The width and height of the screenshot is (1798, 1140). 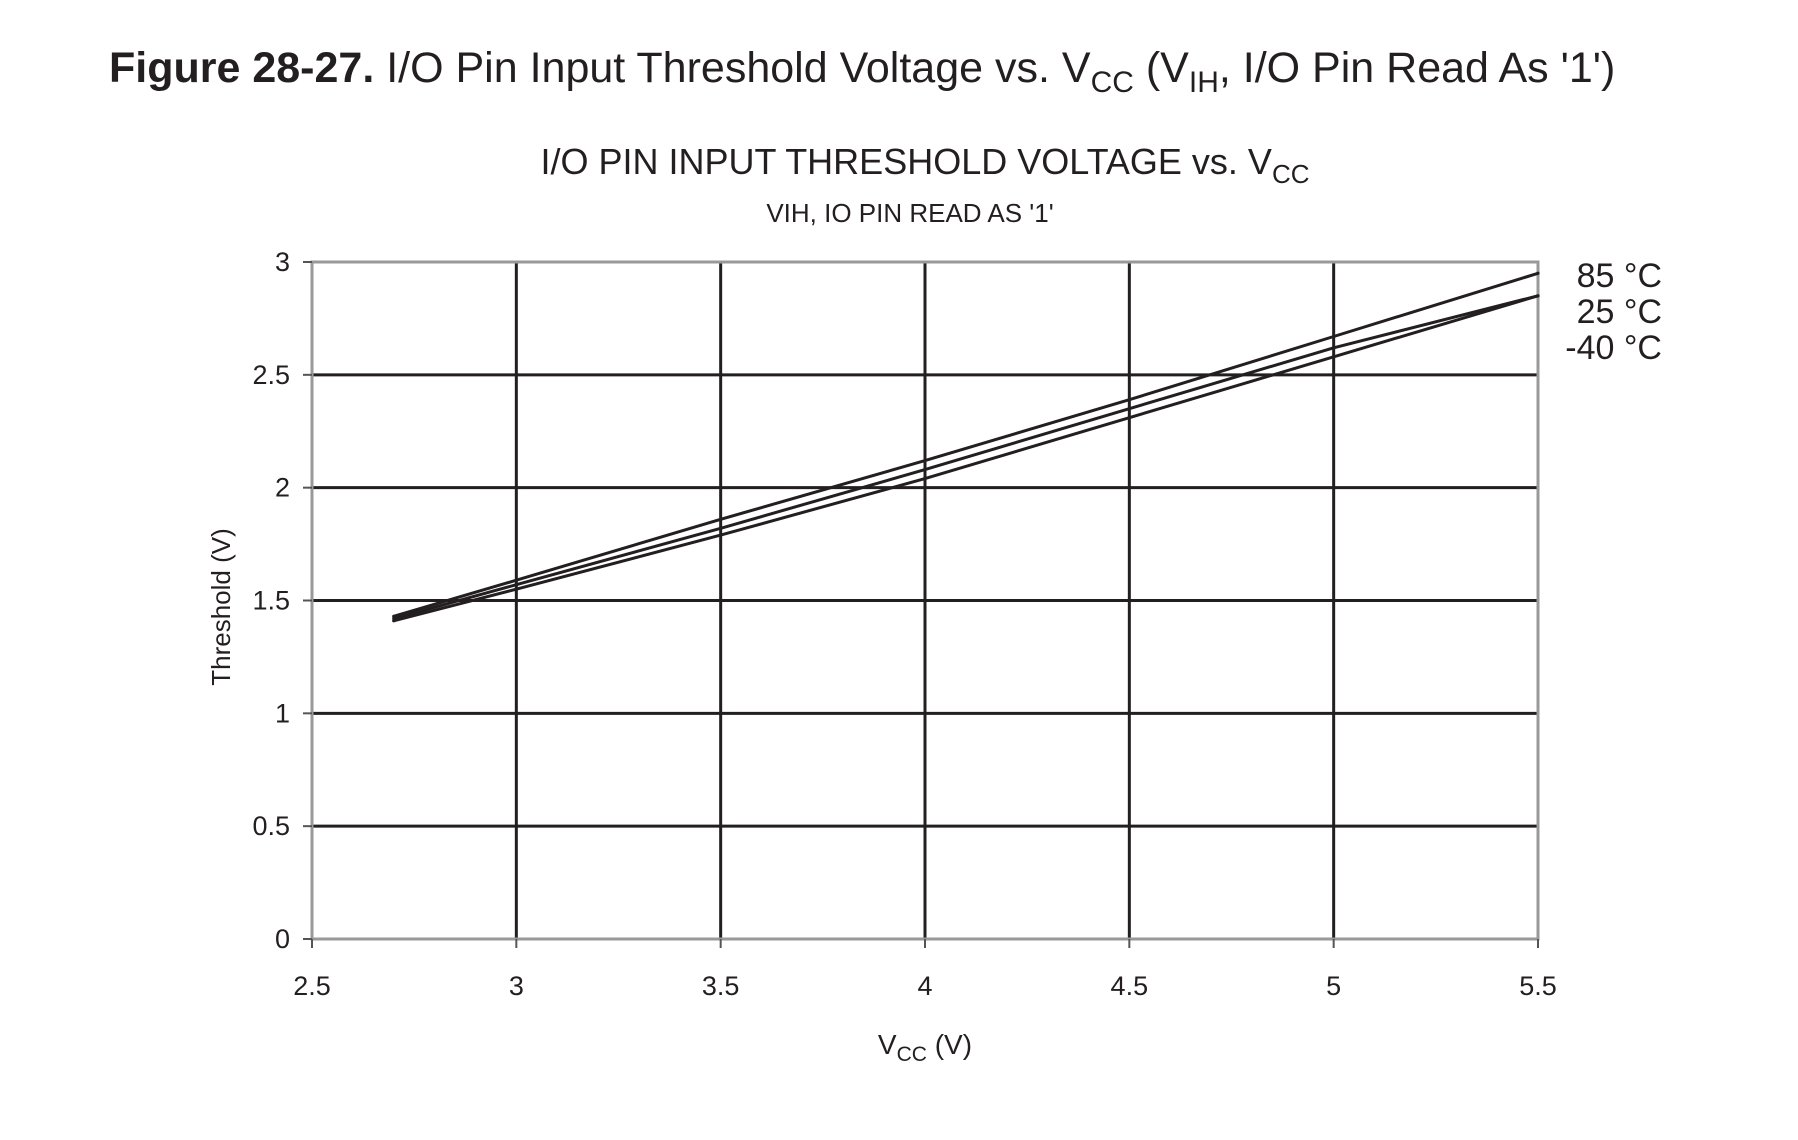 I want to click on x-tick-label: 5, so click(x=1333, y=986).